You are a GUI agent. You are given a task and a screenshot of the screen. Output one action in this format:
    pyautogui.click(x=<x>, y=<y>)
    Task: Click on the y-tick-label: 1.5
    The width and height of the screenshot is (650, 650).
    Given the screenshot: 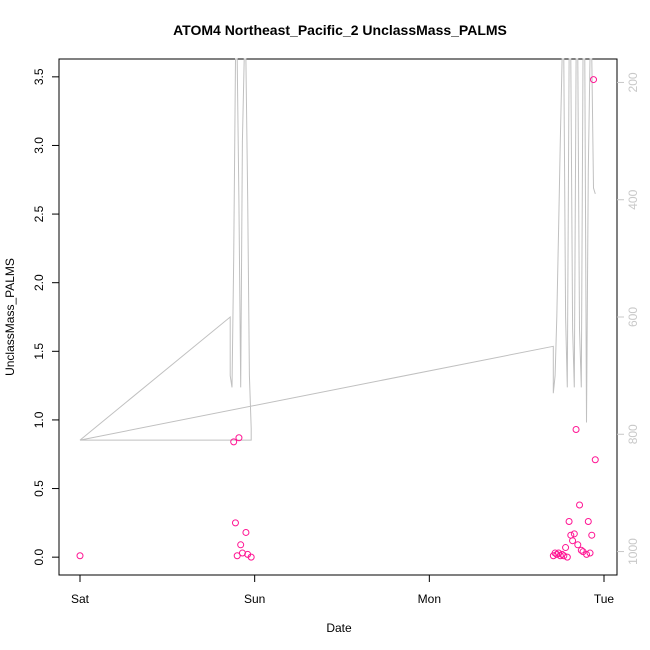 What is the action you would take?
    pyautogui.click(x=39, y=351)
    